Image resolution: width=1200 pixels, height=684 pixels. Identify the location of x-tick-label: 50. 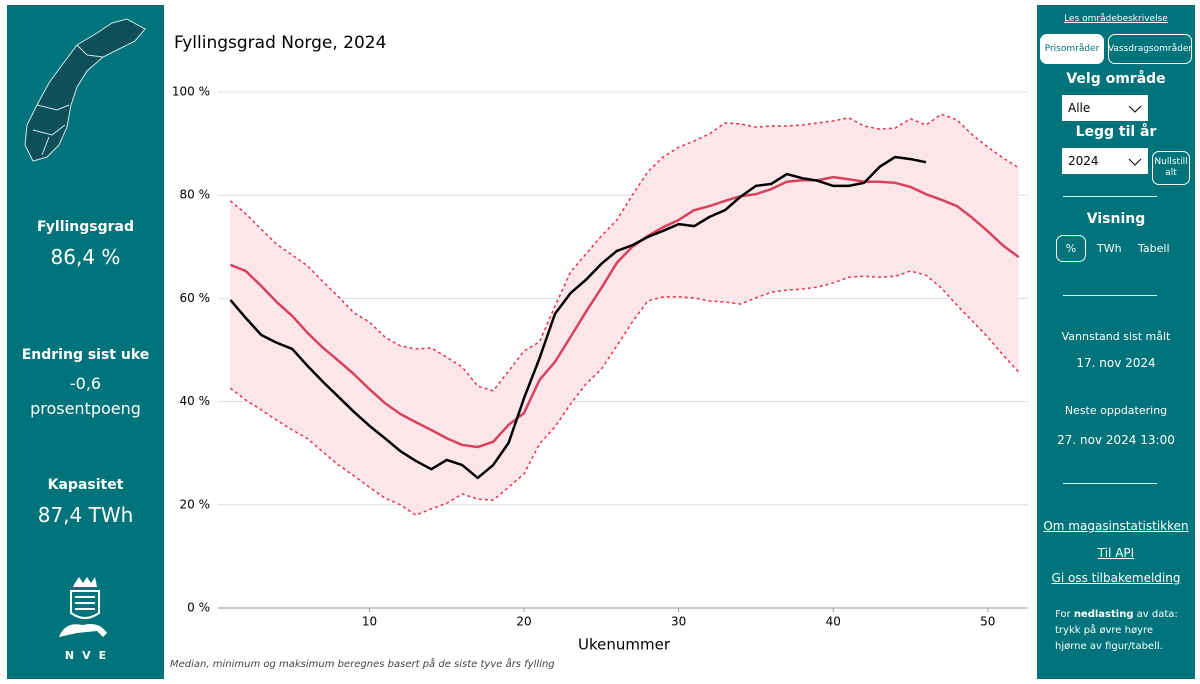
(987, 622).